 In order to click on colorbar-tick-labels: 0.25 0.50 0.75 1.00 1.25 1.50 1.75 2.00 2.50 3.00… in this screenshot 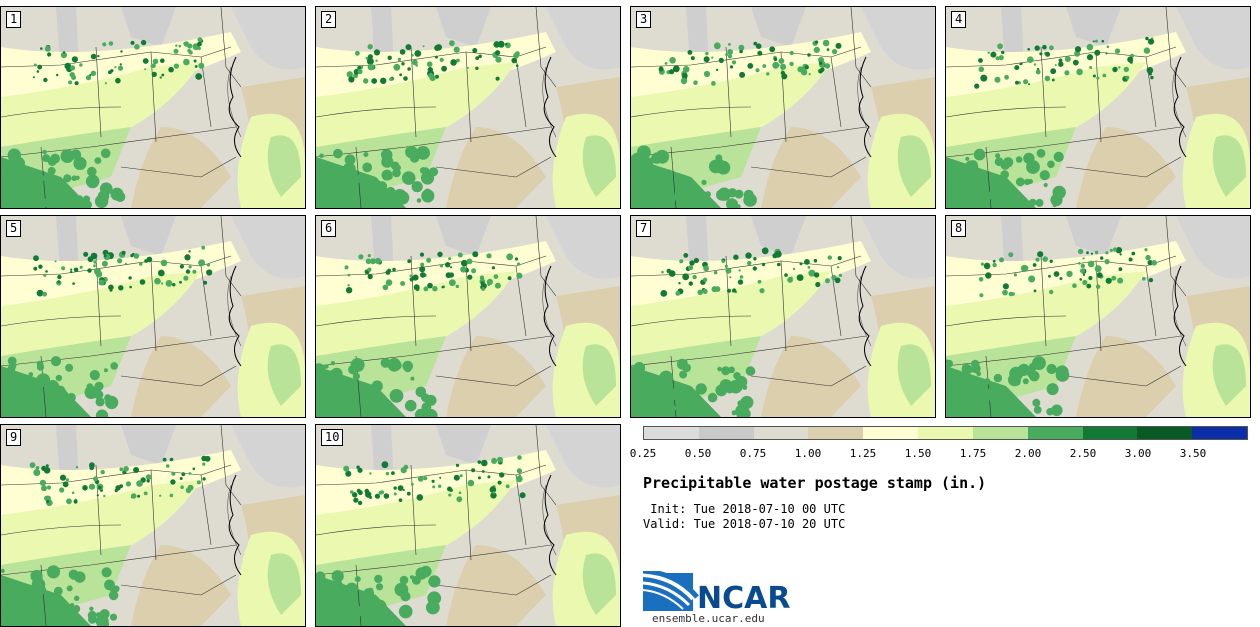, I will do `click(630, 454)`.